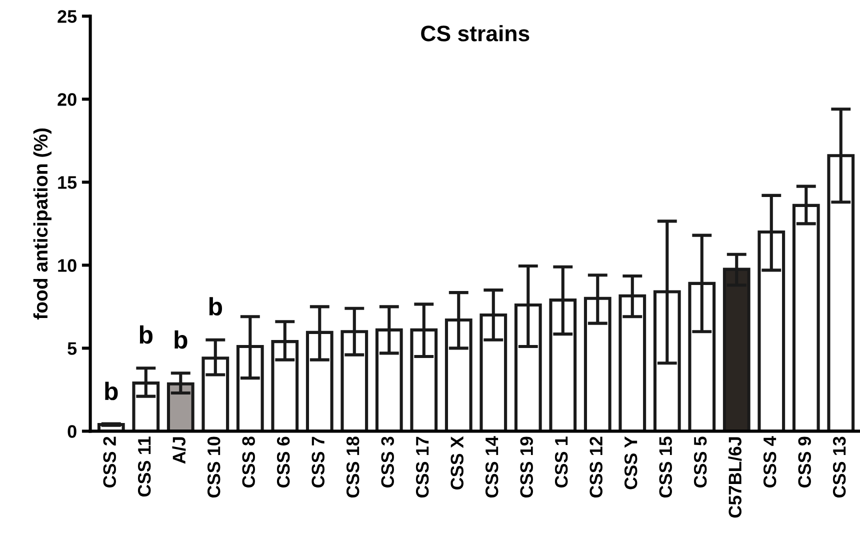  What do you see at coordinates (769, 462) in the screenshot?
I see `x-tick-label: CSS 4` at bounding box center [769, 462].